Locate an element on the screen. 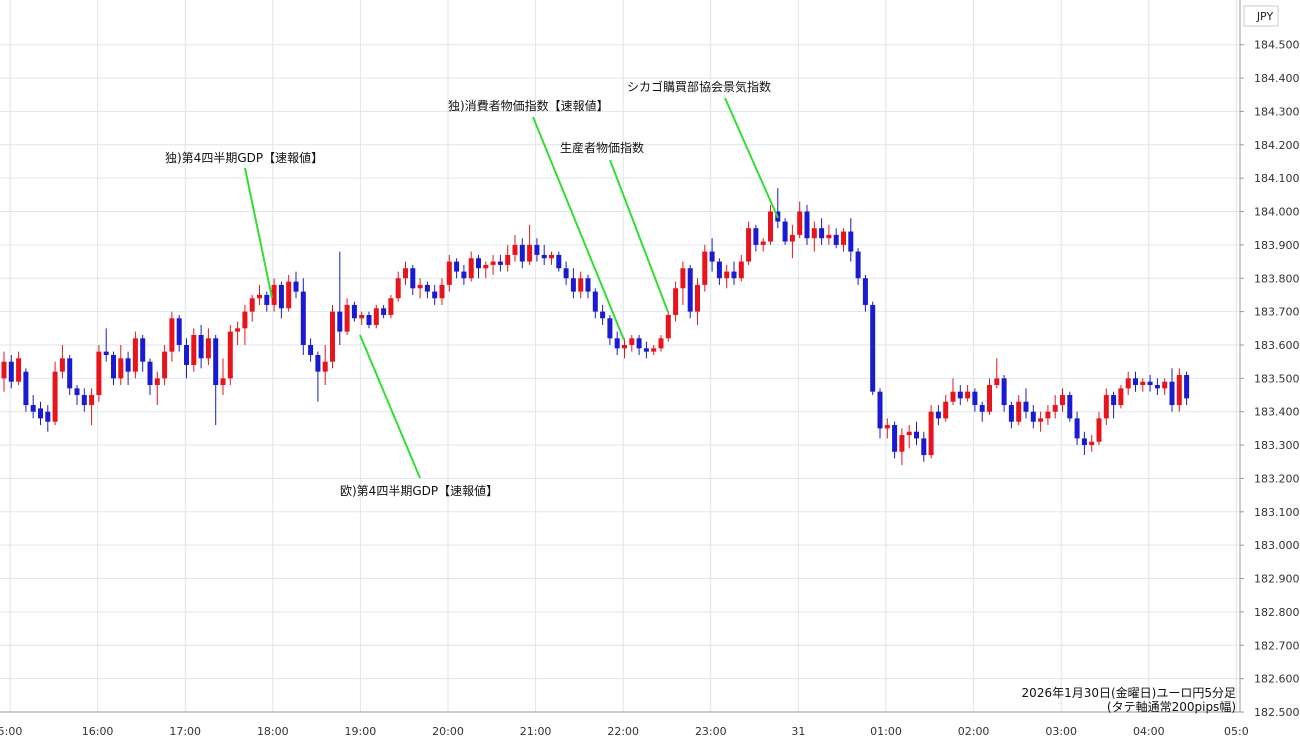  price-tick-label: 184.000 is located at coordinates (1277, 212).